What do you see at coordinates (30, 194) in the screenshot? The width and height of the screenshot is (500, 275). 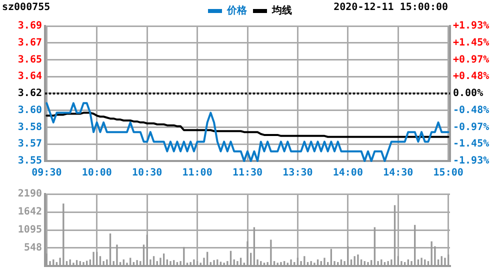 I see `y-tick-label: 2190` at bounding box center [30, 194].